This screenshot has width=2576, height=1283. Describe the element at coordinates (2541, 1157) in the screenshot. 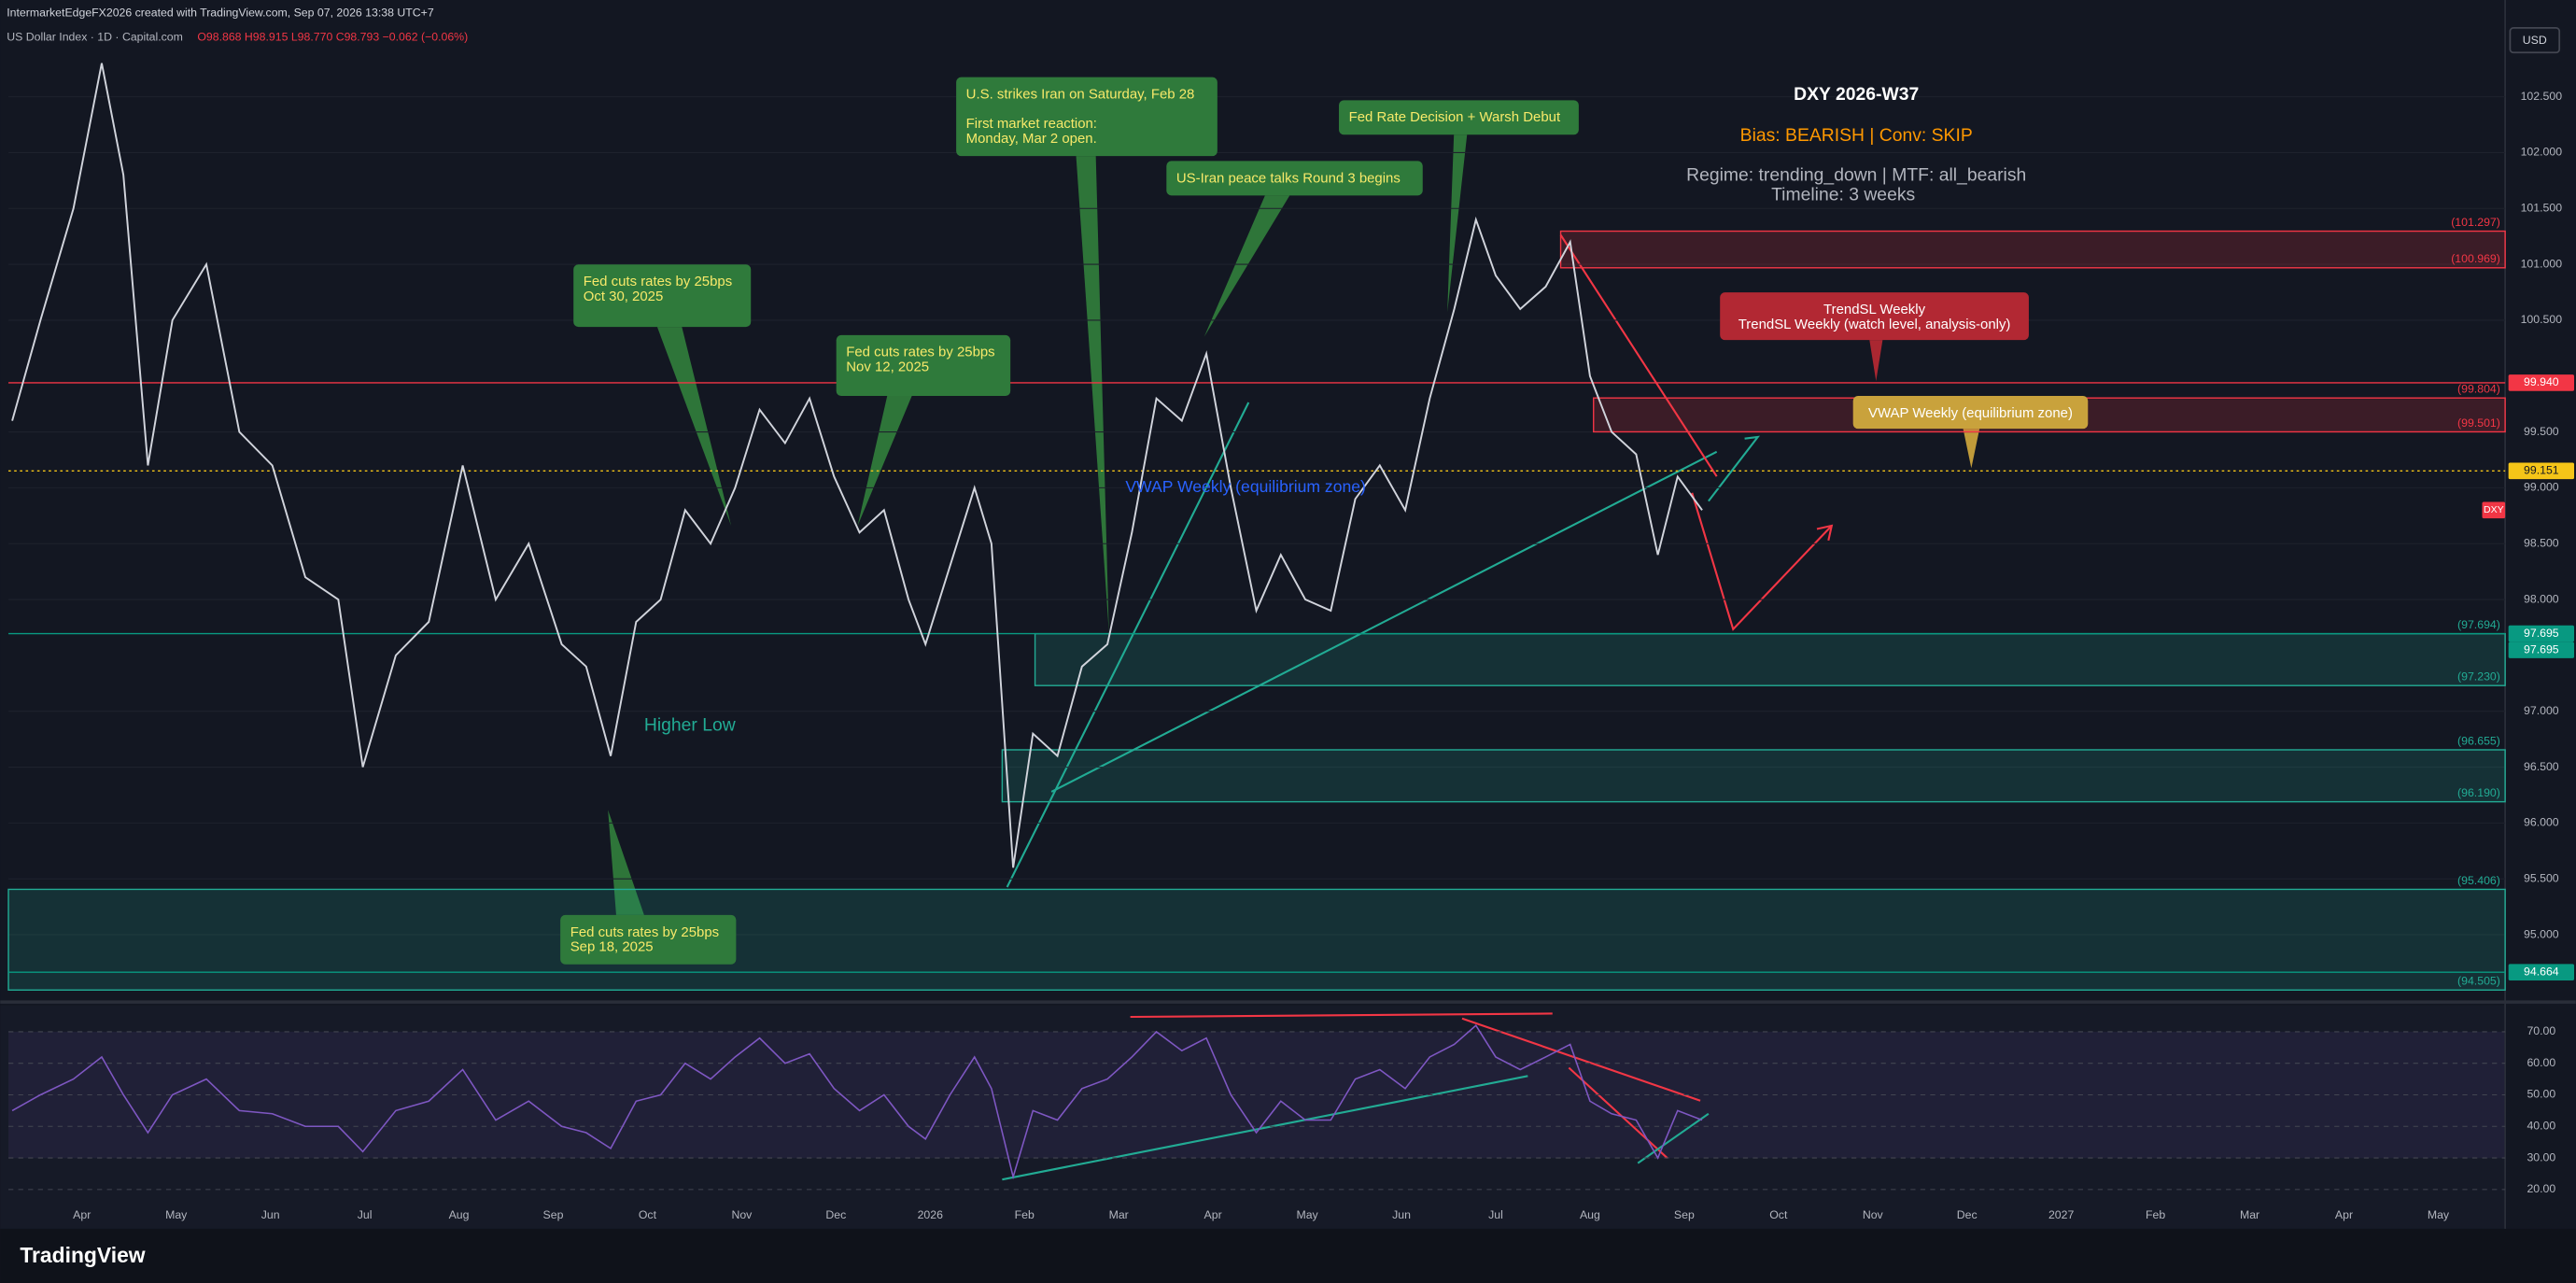

I see `y-tick-label: 30.00` at that location.